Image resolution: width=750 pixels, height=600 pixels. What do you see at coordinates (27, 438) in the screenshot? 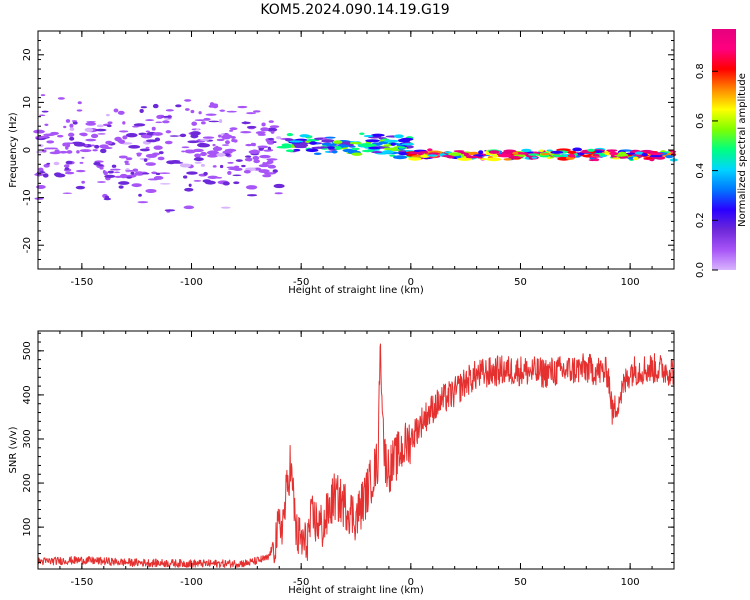
I see `snr-y-tick-label: 300` at bounding box center [27, 438].